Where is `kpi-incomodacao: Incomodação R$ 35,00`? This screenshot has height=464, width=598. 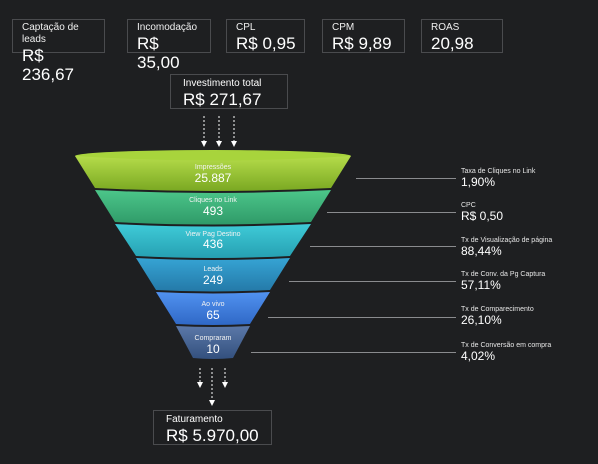
kpi-incomodacao: Incomodação R$ 35,00 is located at coordinates (169, 45).